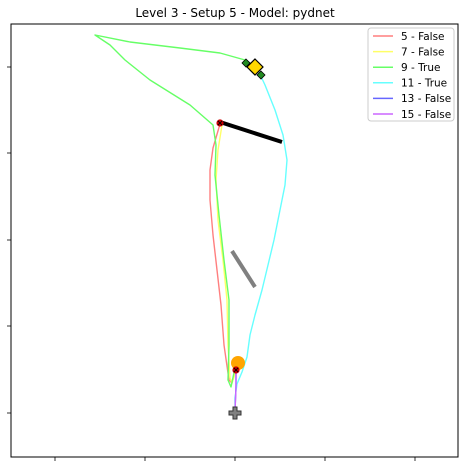 Image resolution: width=465 pixels, height=469 pixels. Describe the element at coordinates (420, 68) in the screenshot. I see `legend-label: 9 - True` at that location.